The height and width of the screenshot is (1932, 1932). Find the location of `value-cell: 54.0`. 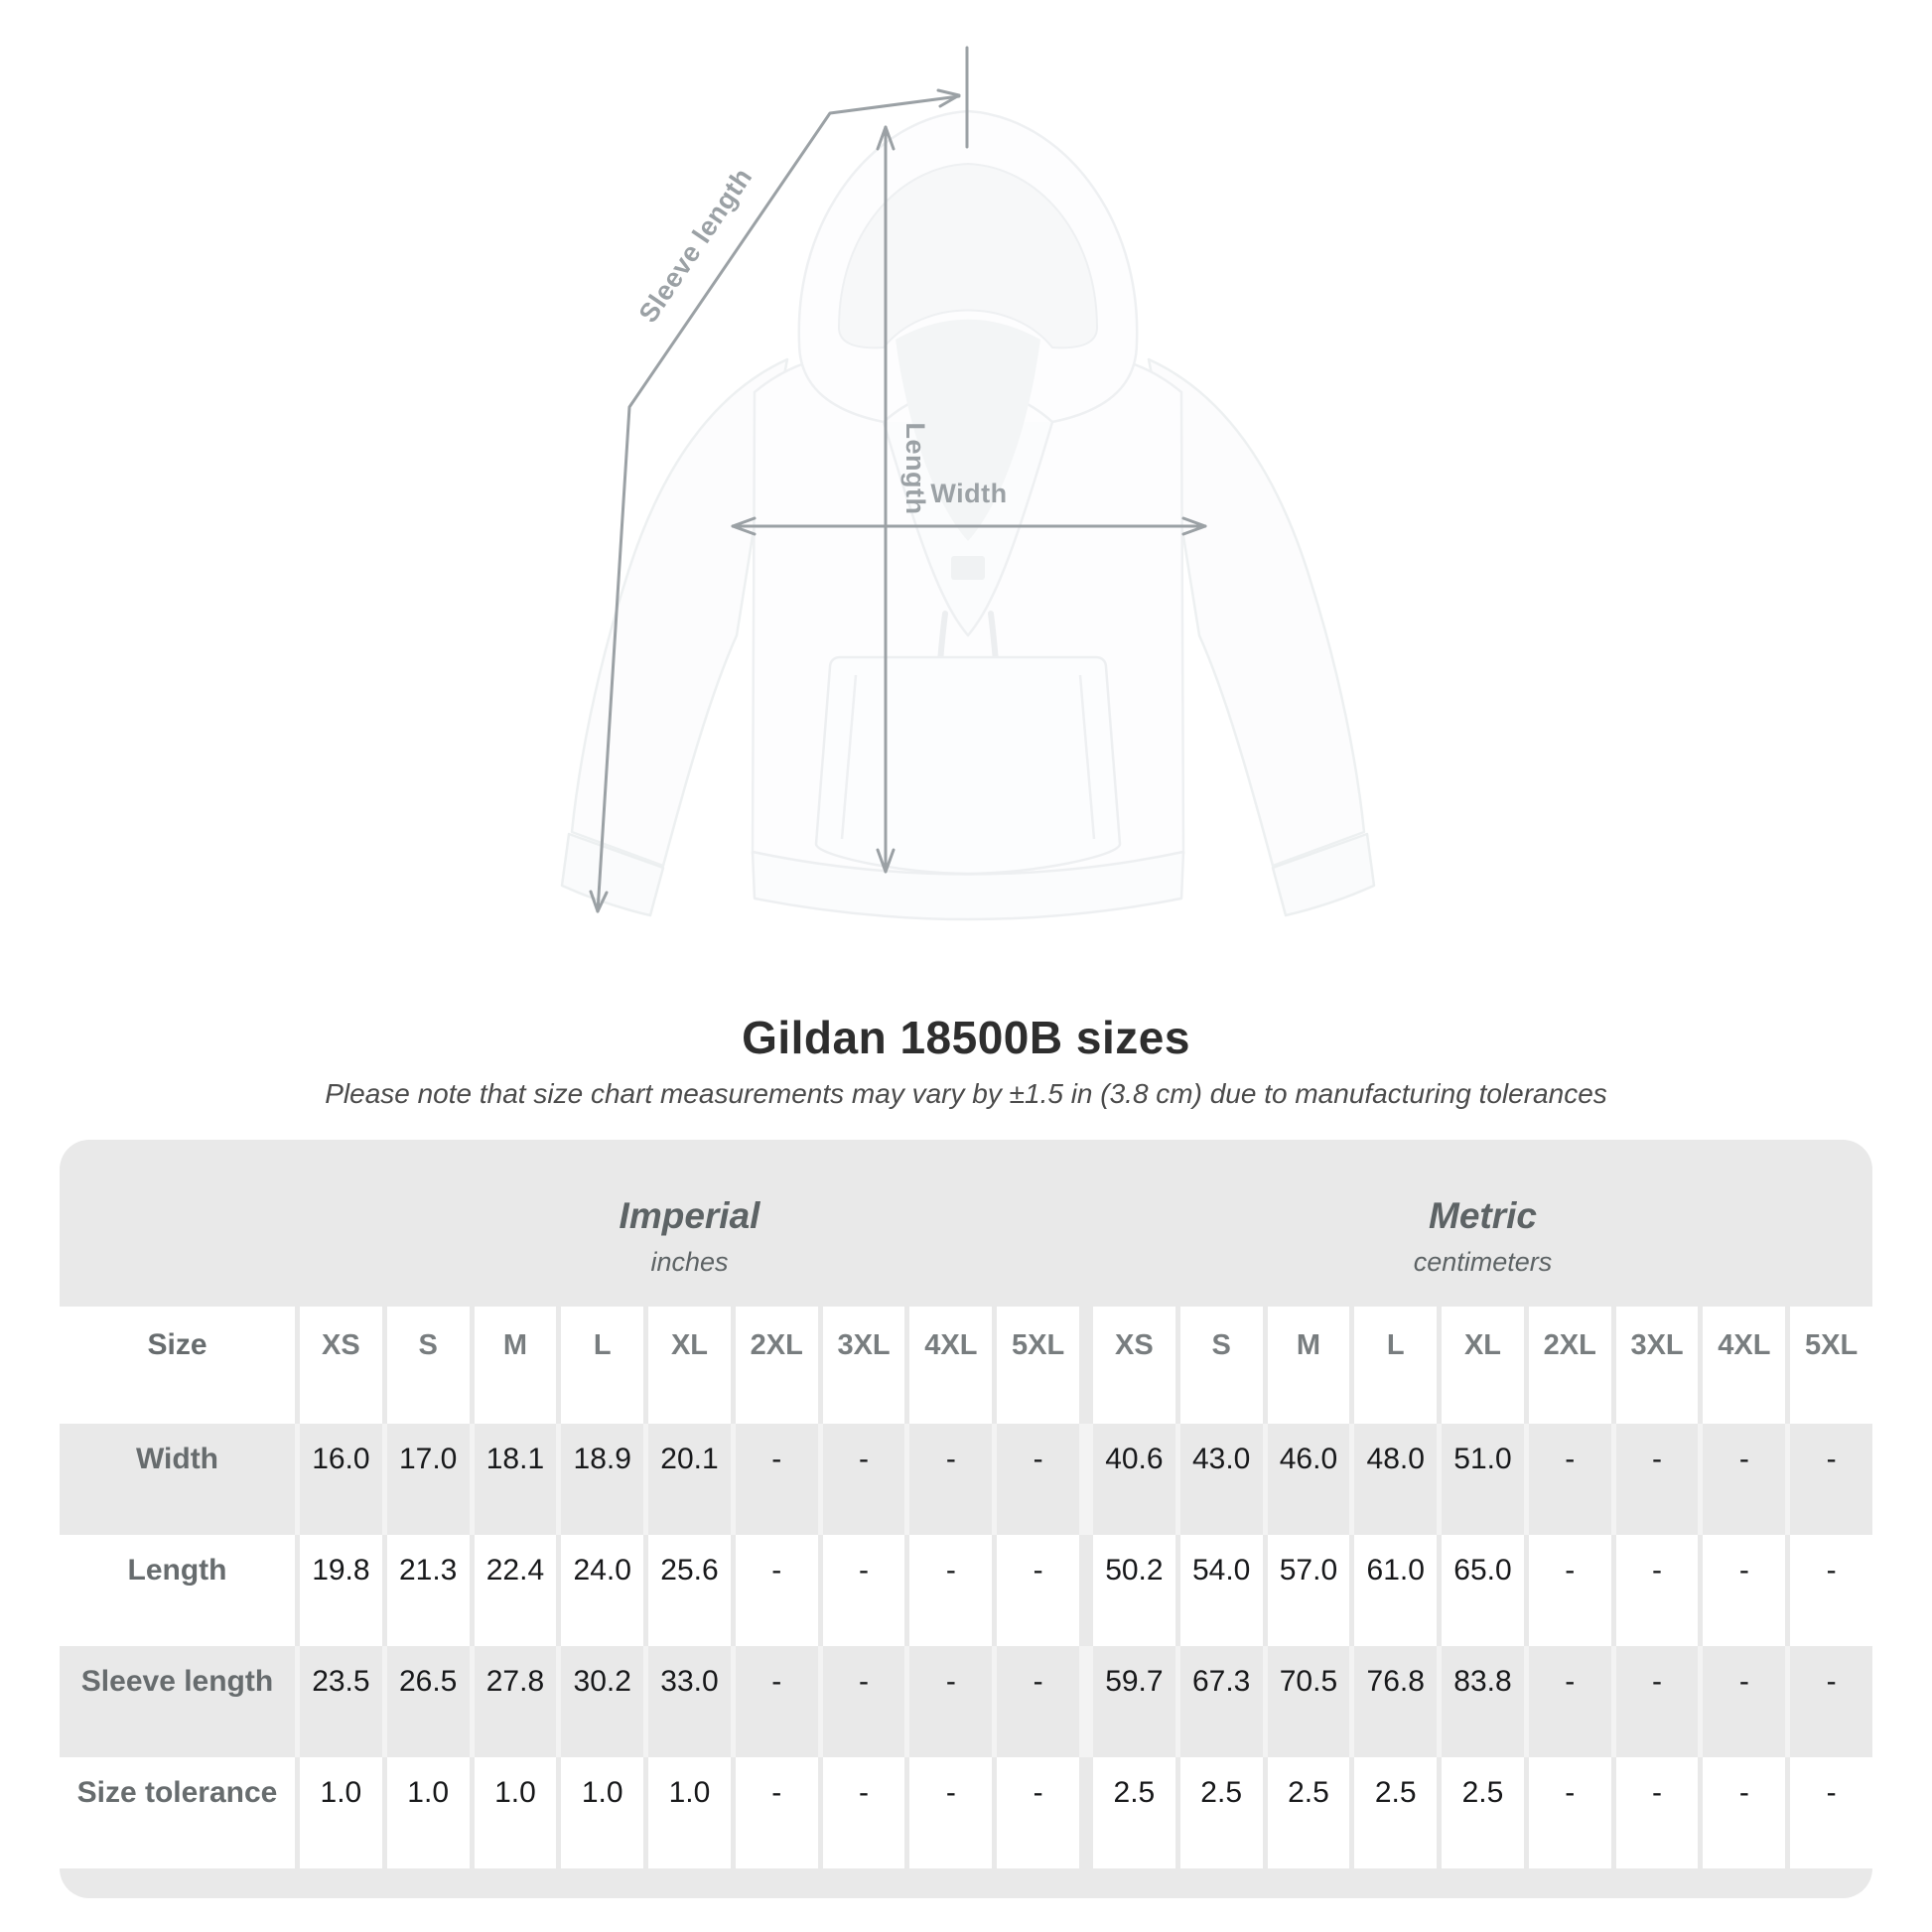

value-cell: 54.0 is located at coordinates (1221, 1591).